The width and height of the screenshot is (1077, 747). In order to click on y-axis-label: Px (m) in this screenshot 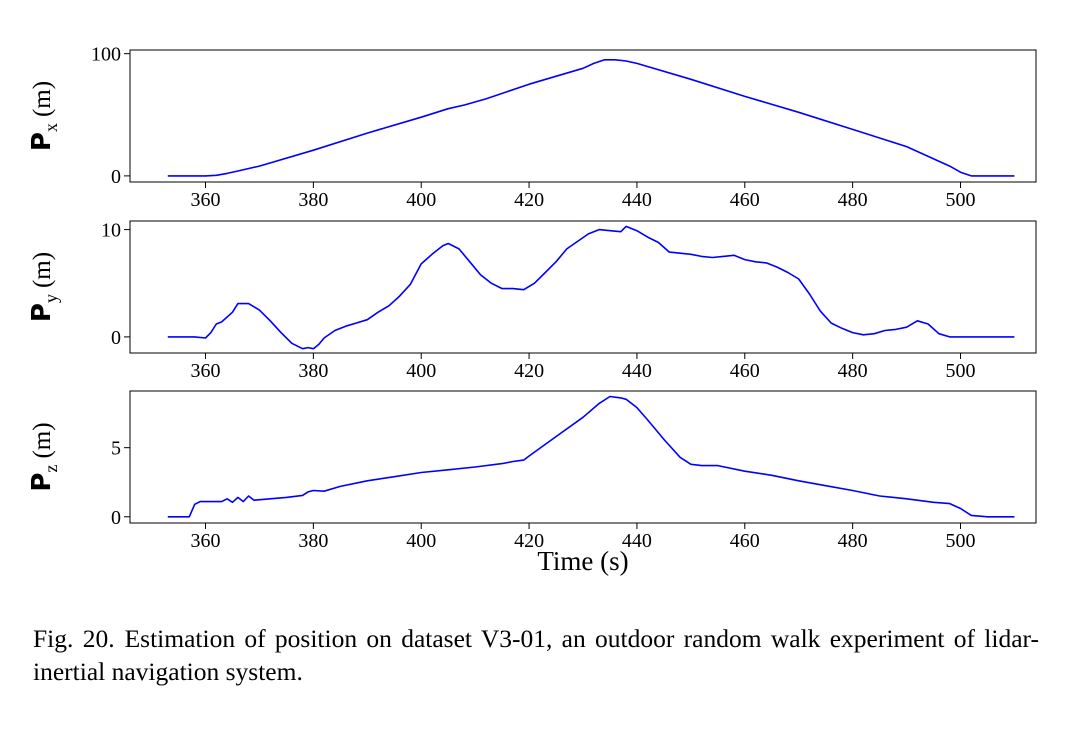, I will do `click(44, 116)`.